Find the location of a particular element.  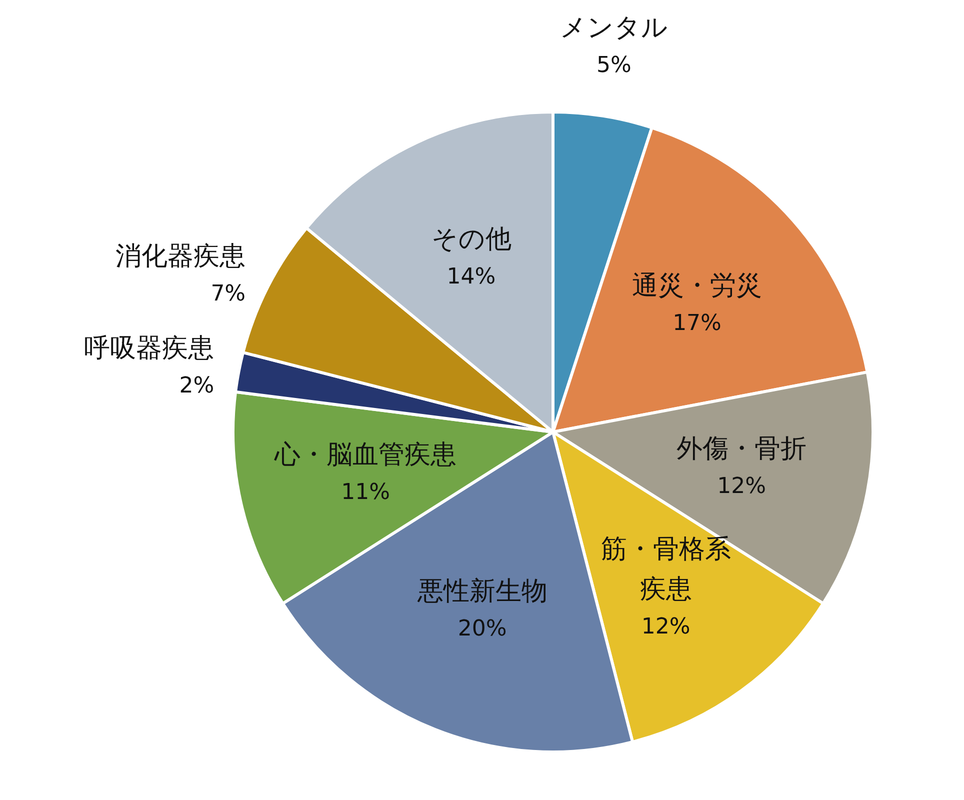

slice-label: 消化器疾患 is located at coordinates (181, 256).